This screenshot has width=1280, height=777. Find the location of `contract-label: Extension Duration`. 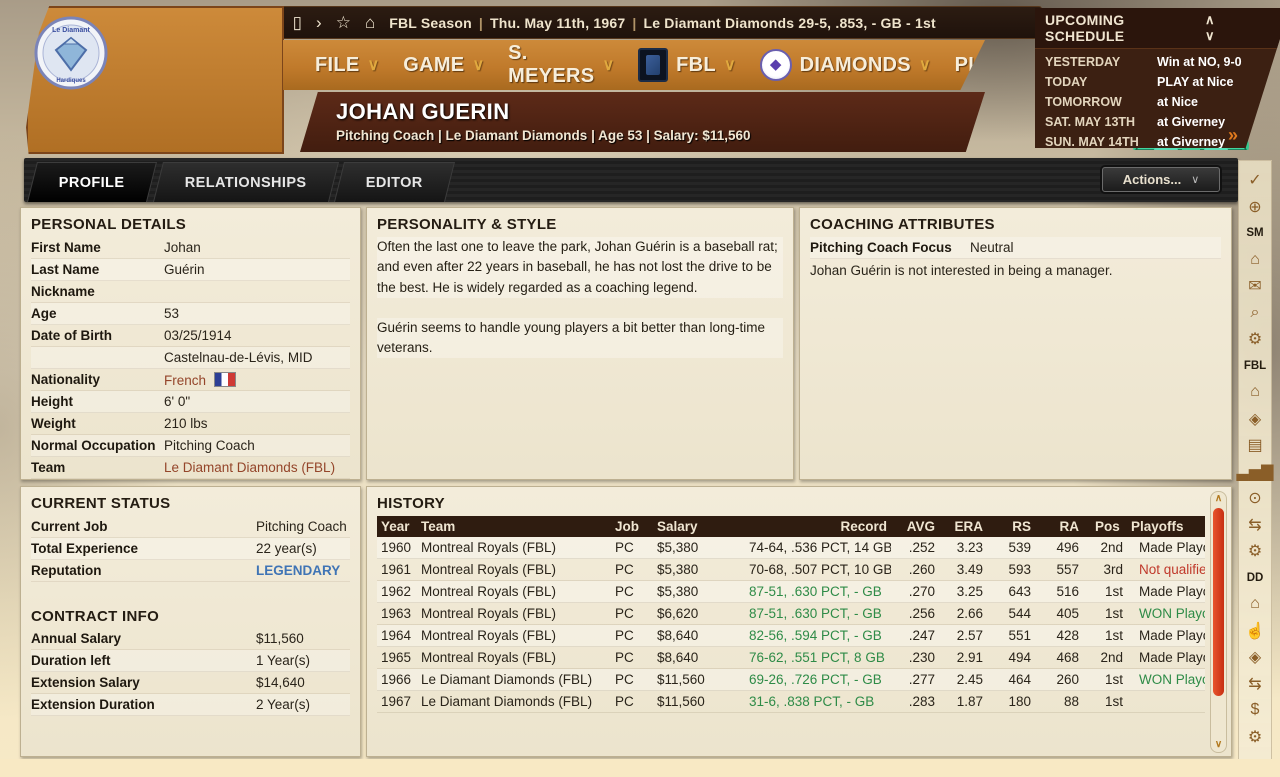

contract-label: Extension Duration is located at coordinates (93, 704).